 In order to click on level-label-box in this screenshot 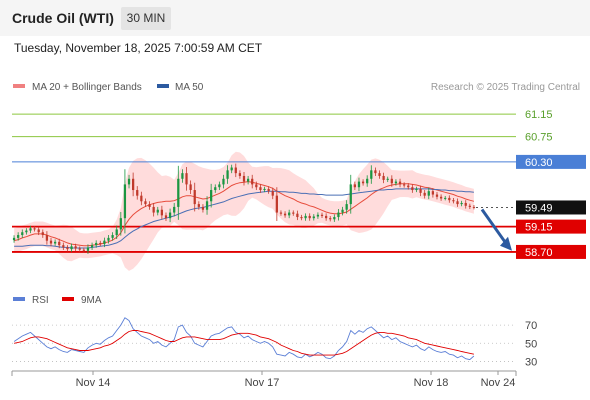, I will do `click(551, 161)`.